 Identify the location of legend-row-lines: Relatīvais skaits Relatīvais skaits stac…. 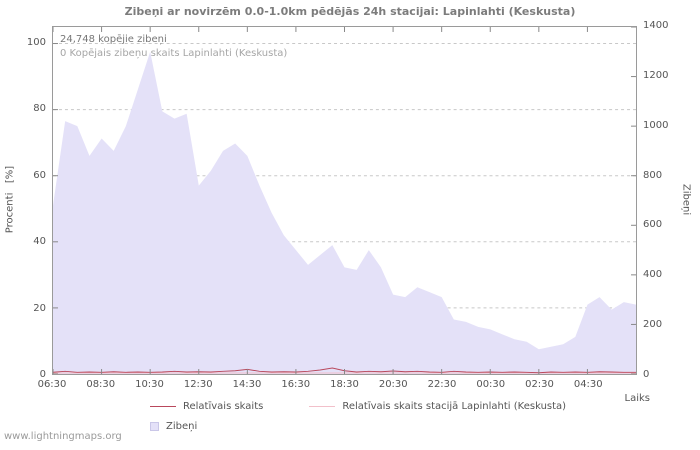
(358, 406).